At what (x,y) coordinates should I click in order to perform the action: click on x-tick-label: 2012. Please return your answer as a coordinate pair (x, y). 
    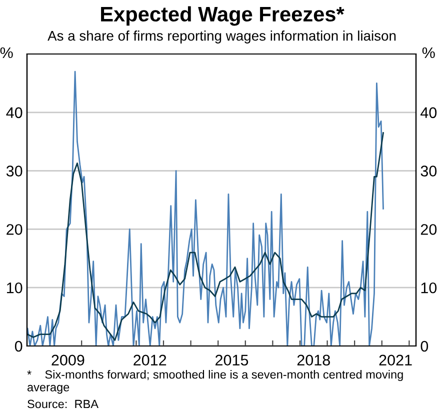
    Looking at the image, I should click on (150, 360).